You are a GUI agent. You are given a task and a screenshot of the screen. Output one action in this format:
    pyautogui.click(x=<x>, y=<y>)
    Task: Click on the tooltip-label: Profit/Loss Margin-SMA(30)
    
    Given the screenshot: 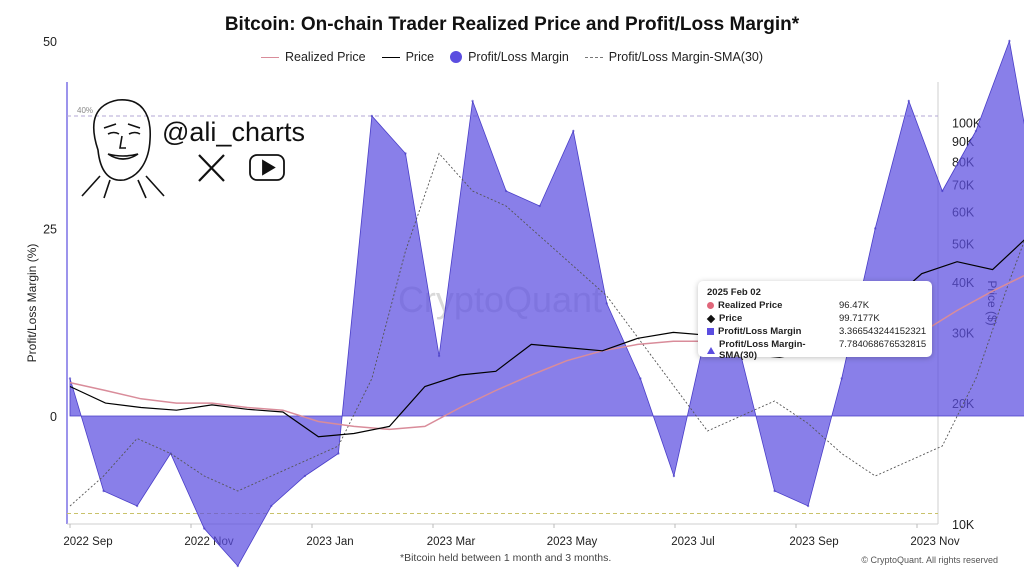 What is the action you would take?
    pyautogui.click(x=762, y=350)
    